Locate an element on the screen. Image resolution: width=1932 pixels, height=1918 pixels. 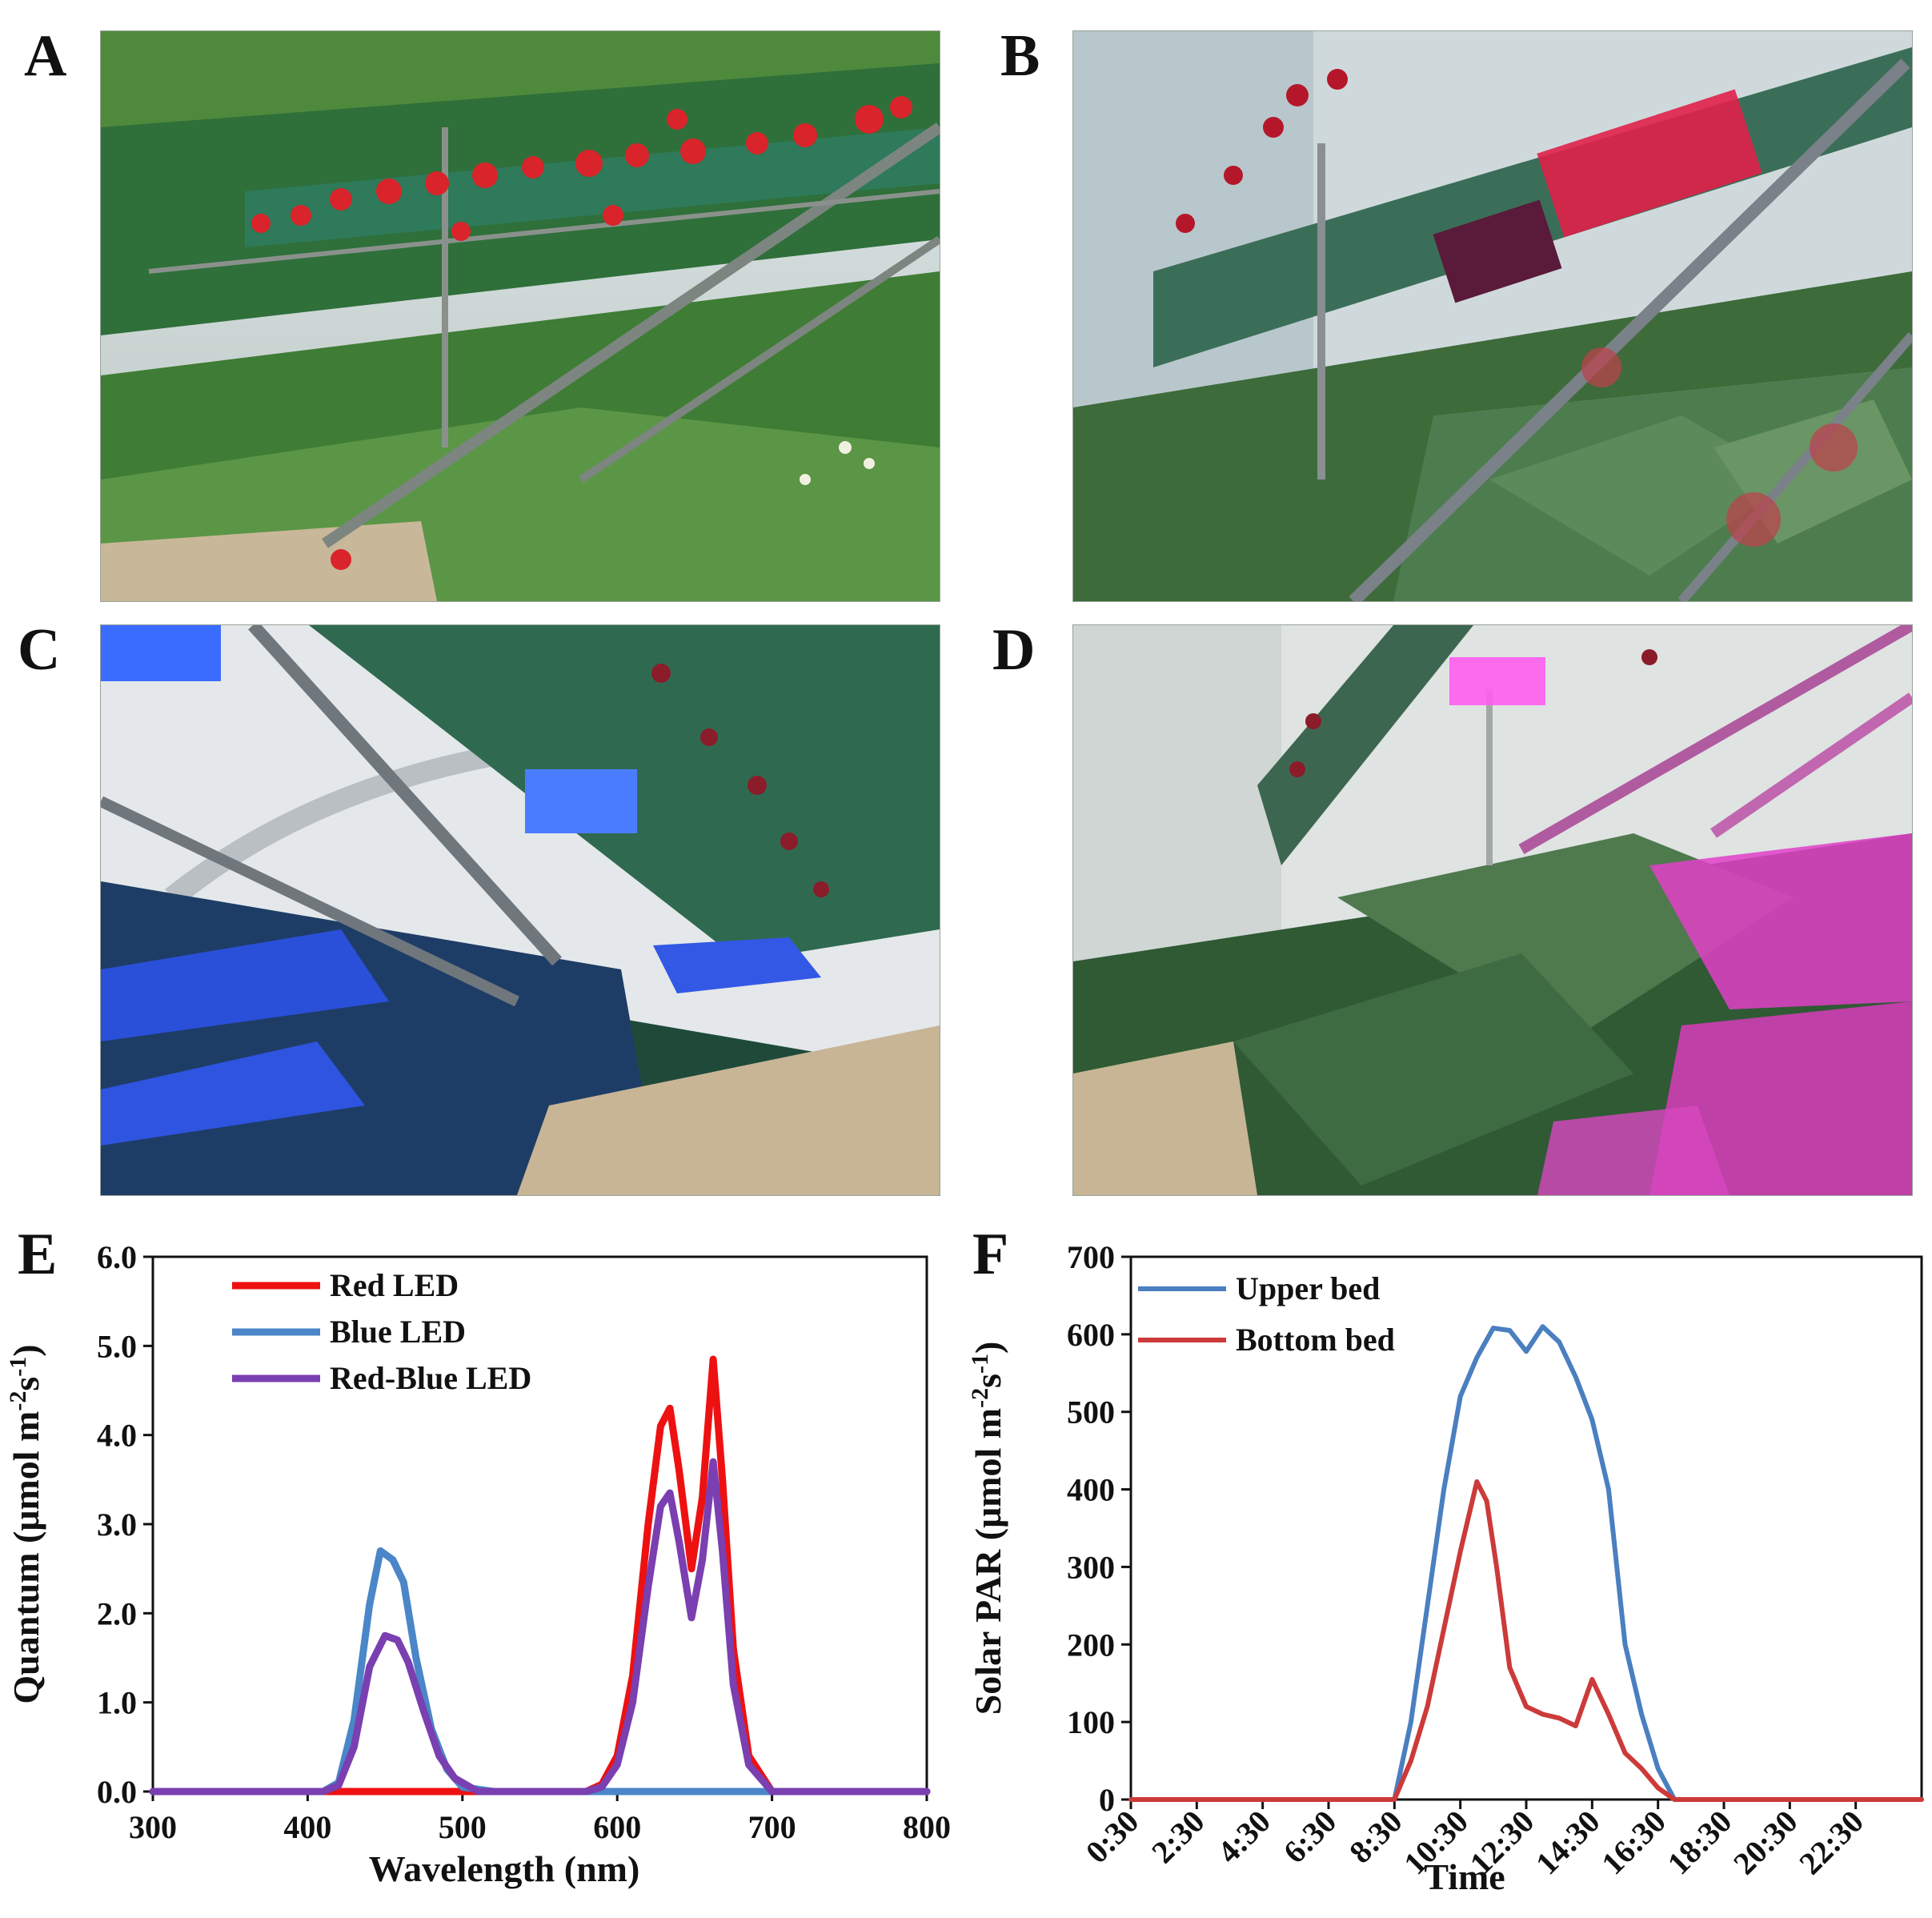
panel-label-c: C is located at coordinates (39, 650).